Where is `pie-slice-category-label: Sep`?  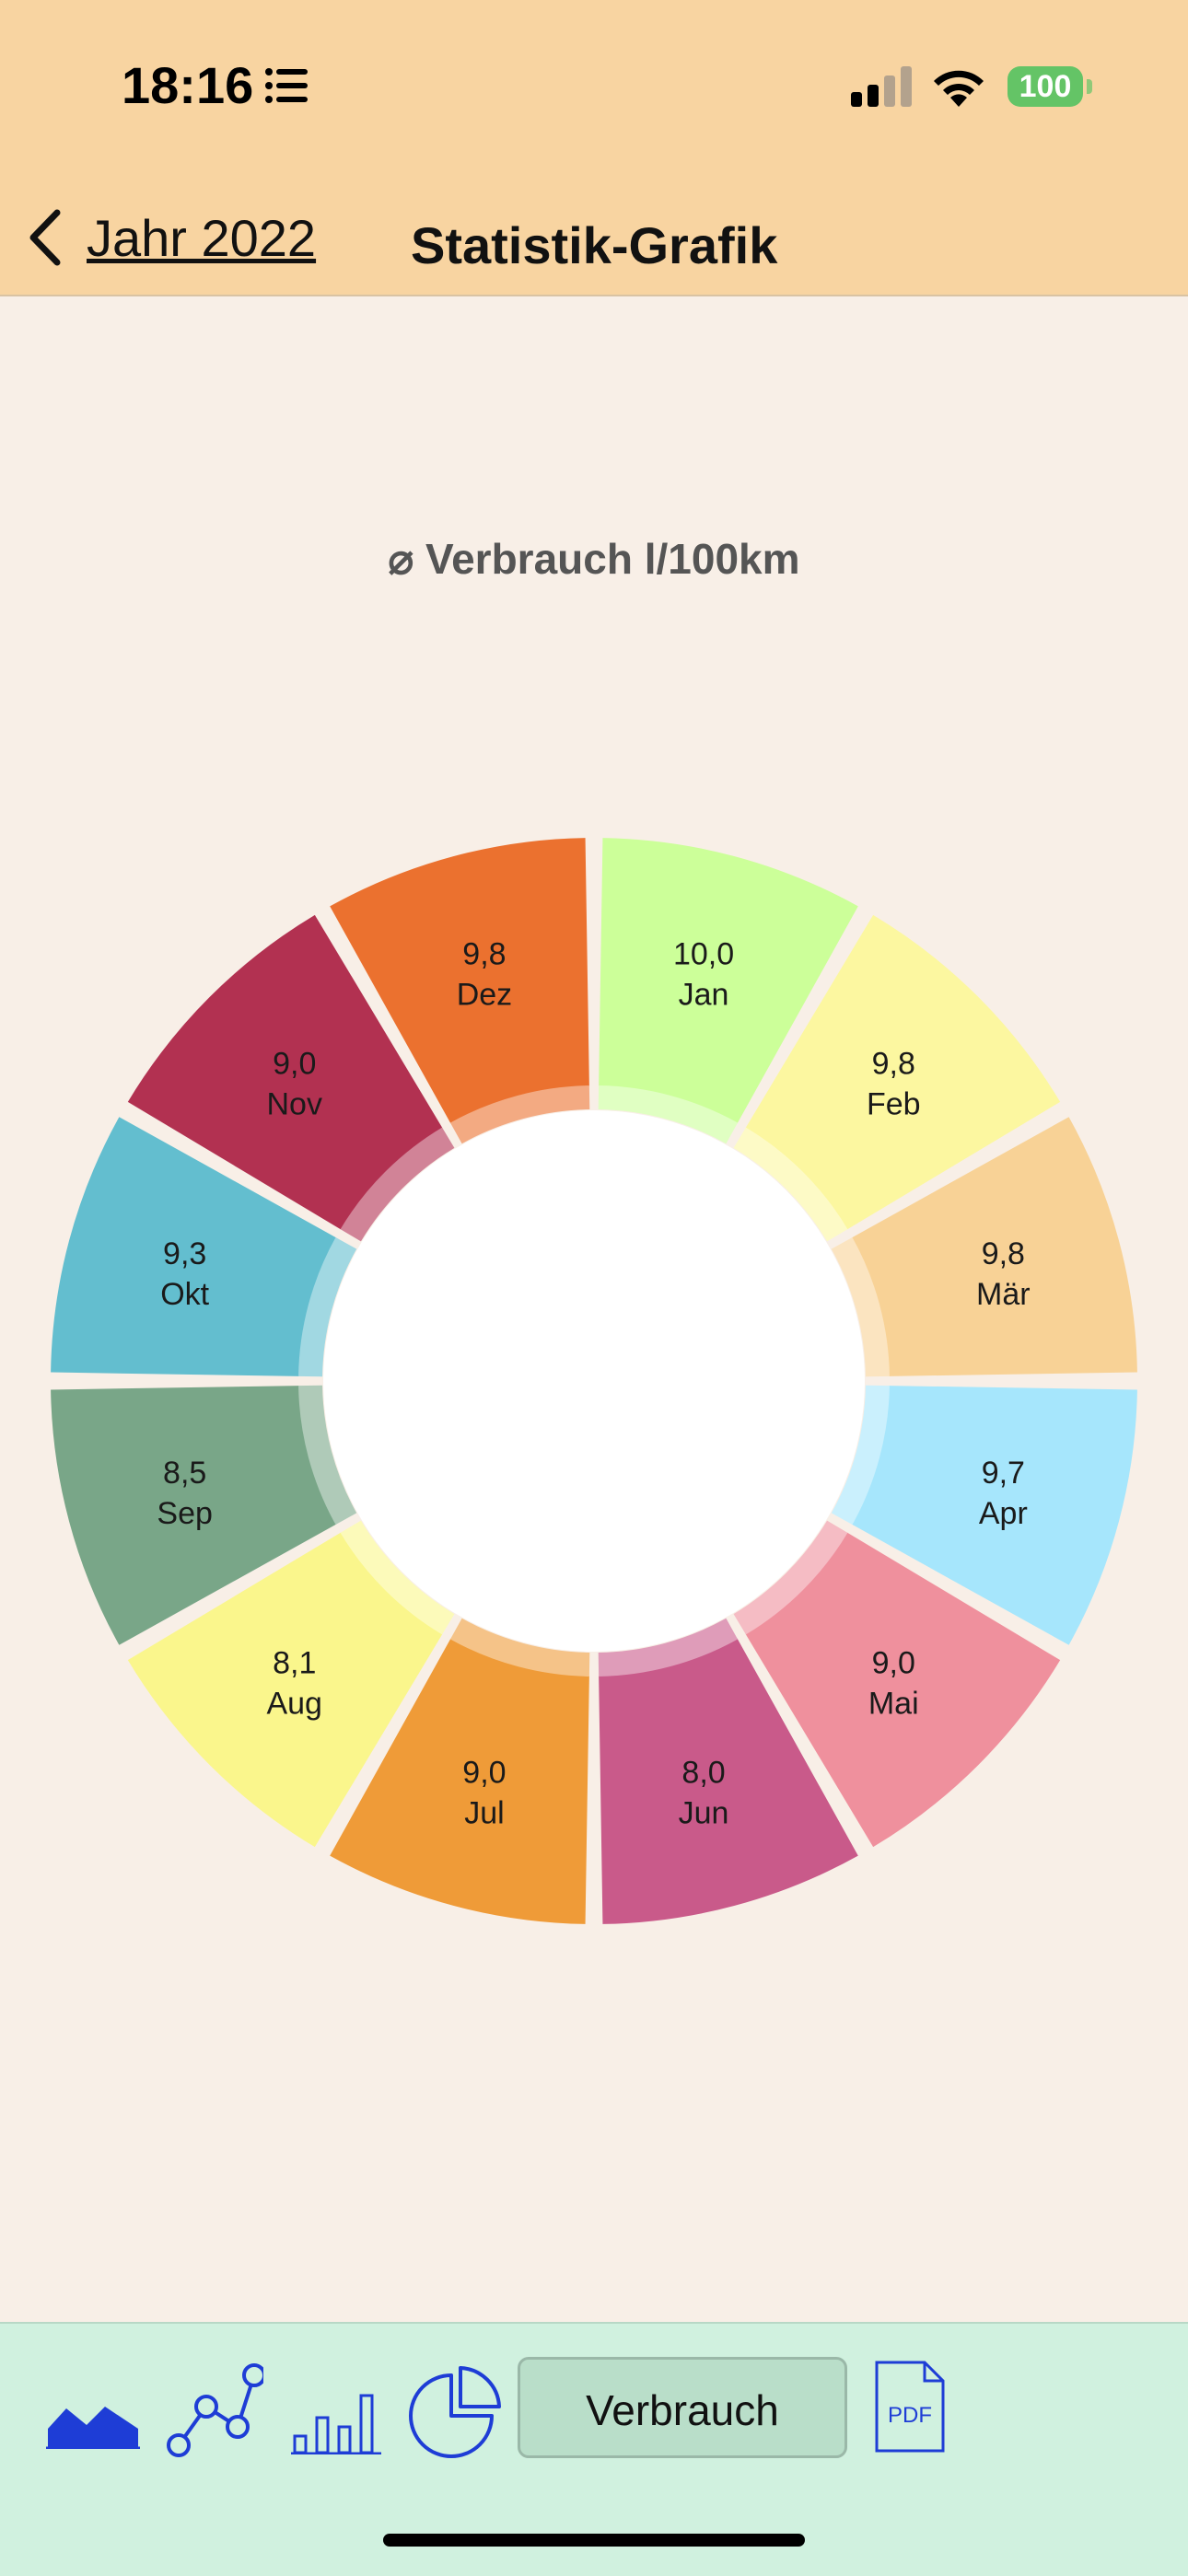 pie-slice-category-label: Sep is located at coordinates (185, 1513).